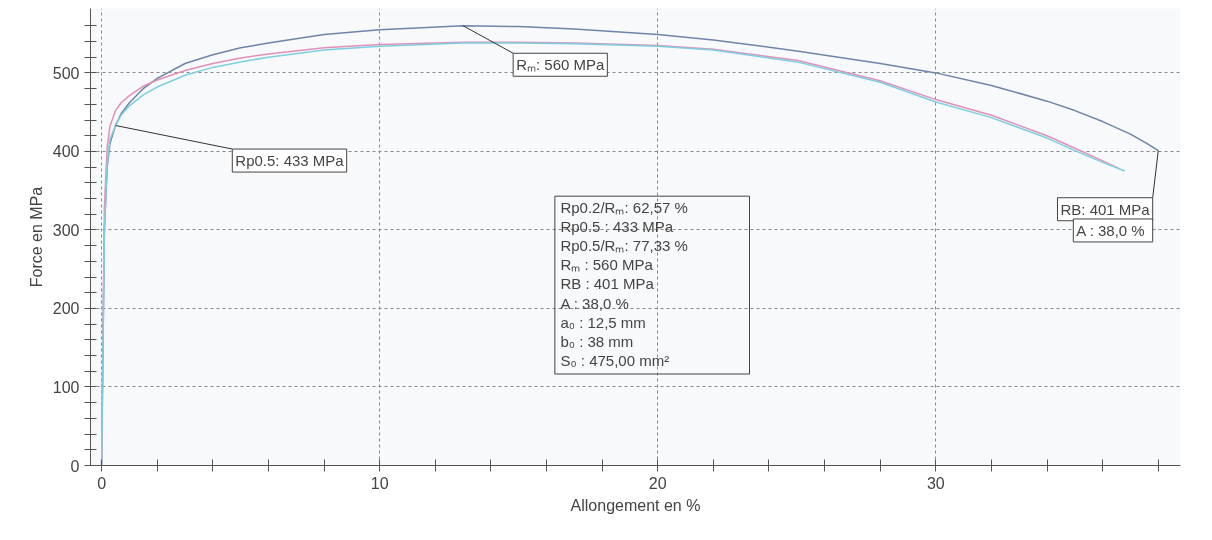  Describe the element at coordinates (1105, 209) in the screenshot. I see `annotation: RB: 401 MPa` at that location.